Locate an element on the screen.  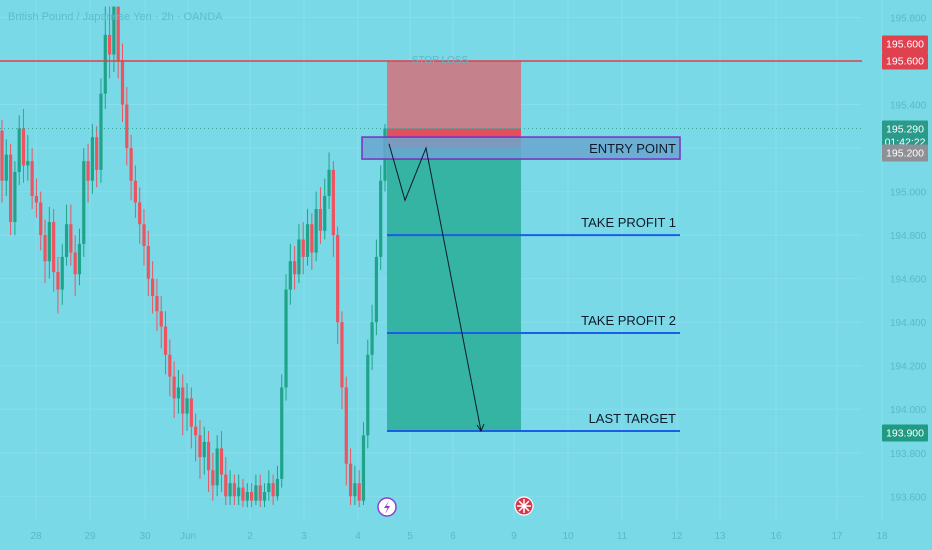
take-profit-2-label: TAKE PROFIT 2 is located at coordinates (628, 320).